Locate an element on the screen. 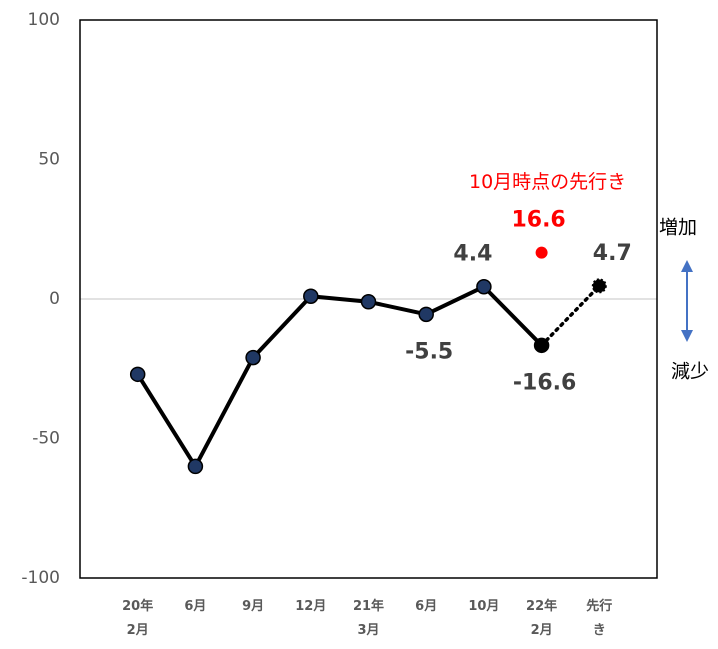  x-tick-label: 9月 is located at coordinates (253, 606).